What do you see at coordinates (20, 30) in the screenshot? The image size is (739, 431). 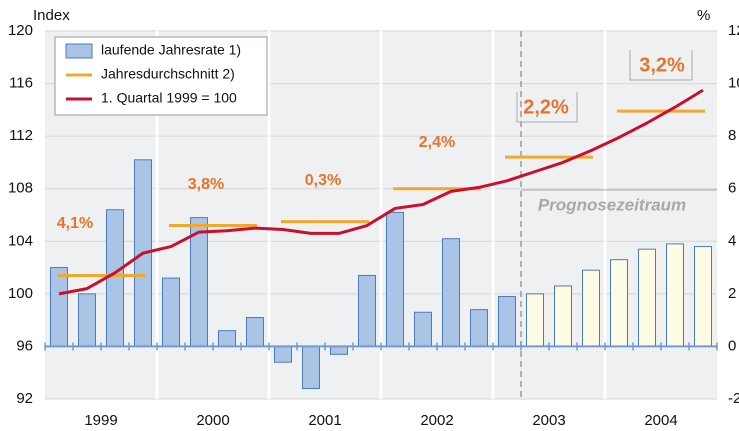 I see `y-tick-label: 120` at bounding box center [20, 30].